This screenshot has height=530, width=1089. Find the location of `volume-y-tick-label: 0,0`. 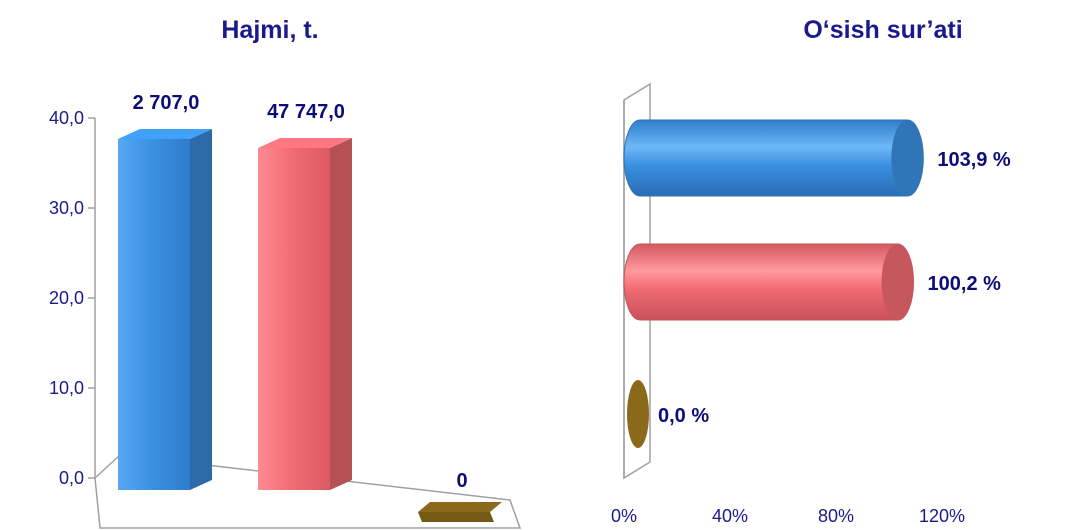

volume-y-tick-label: 0,0 is located at coordinates (71, 478).